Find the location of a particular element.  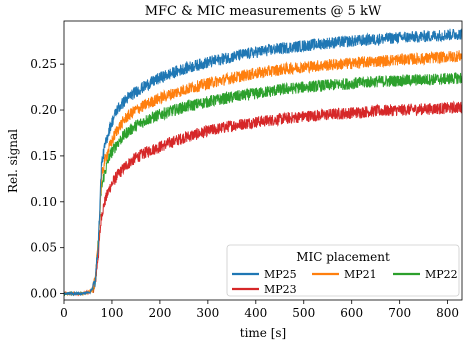

legend-box is located at coordinates (343, 270).